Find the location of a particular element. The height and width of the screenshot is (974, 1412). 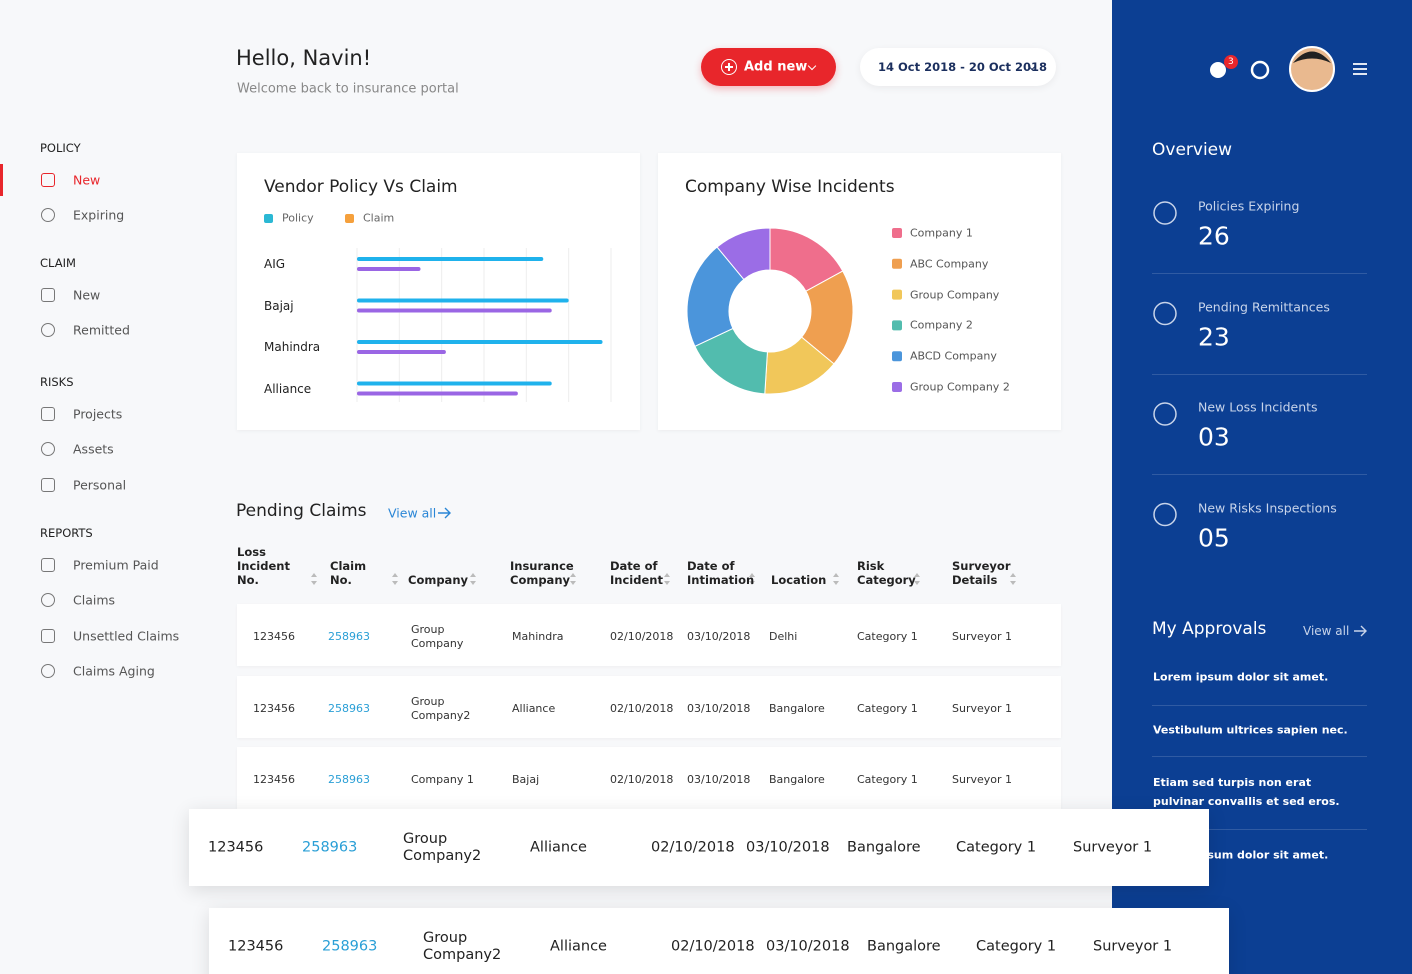

column-header: Surveyor Details is located at coordinates (981, 573).